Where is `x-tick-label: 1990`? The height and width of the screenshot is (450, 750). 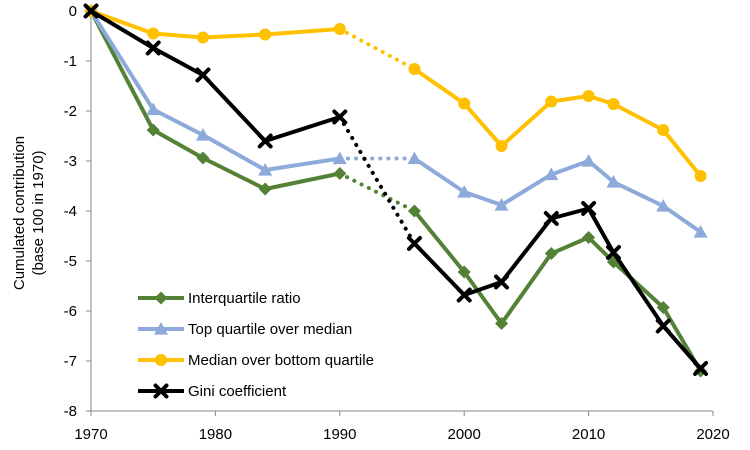 x-tick-label: 1990 is located at coordinates (339, 434).